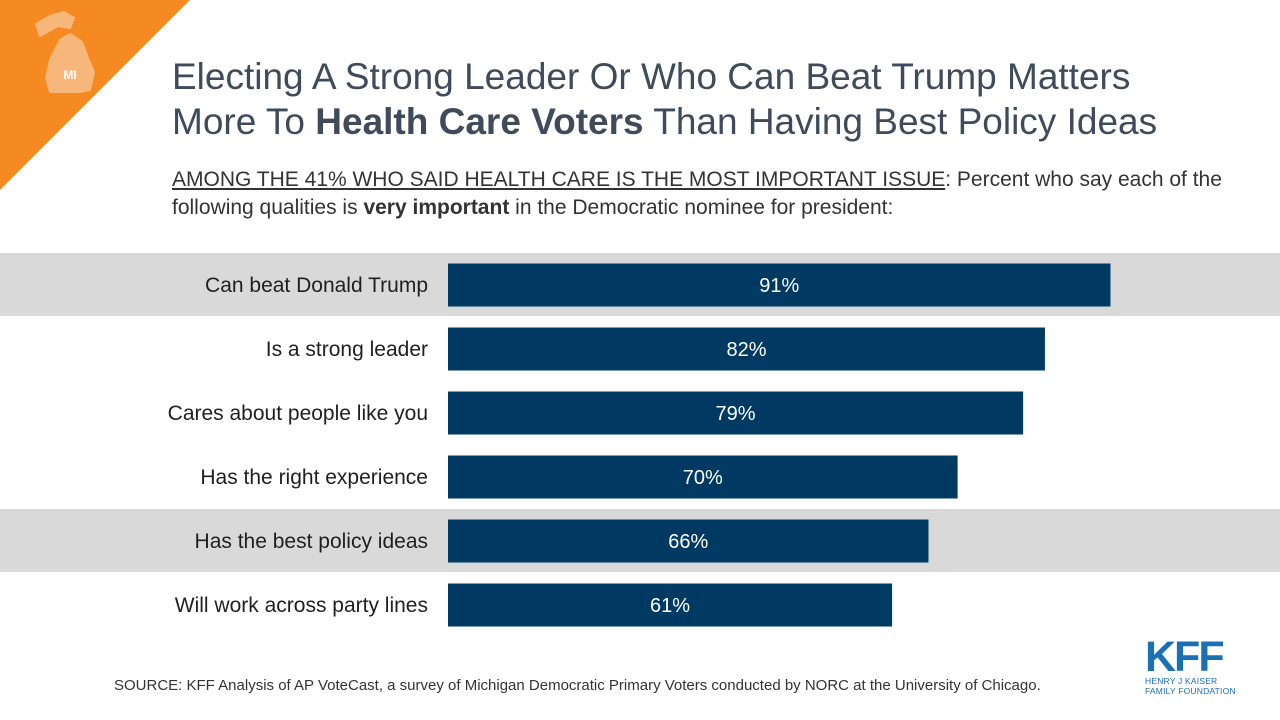 This screenshot has width=1280, height=720. I want to click on data-label: 82%, so click(746, 350).